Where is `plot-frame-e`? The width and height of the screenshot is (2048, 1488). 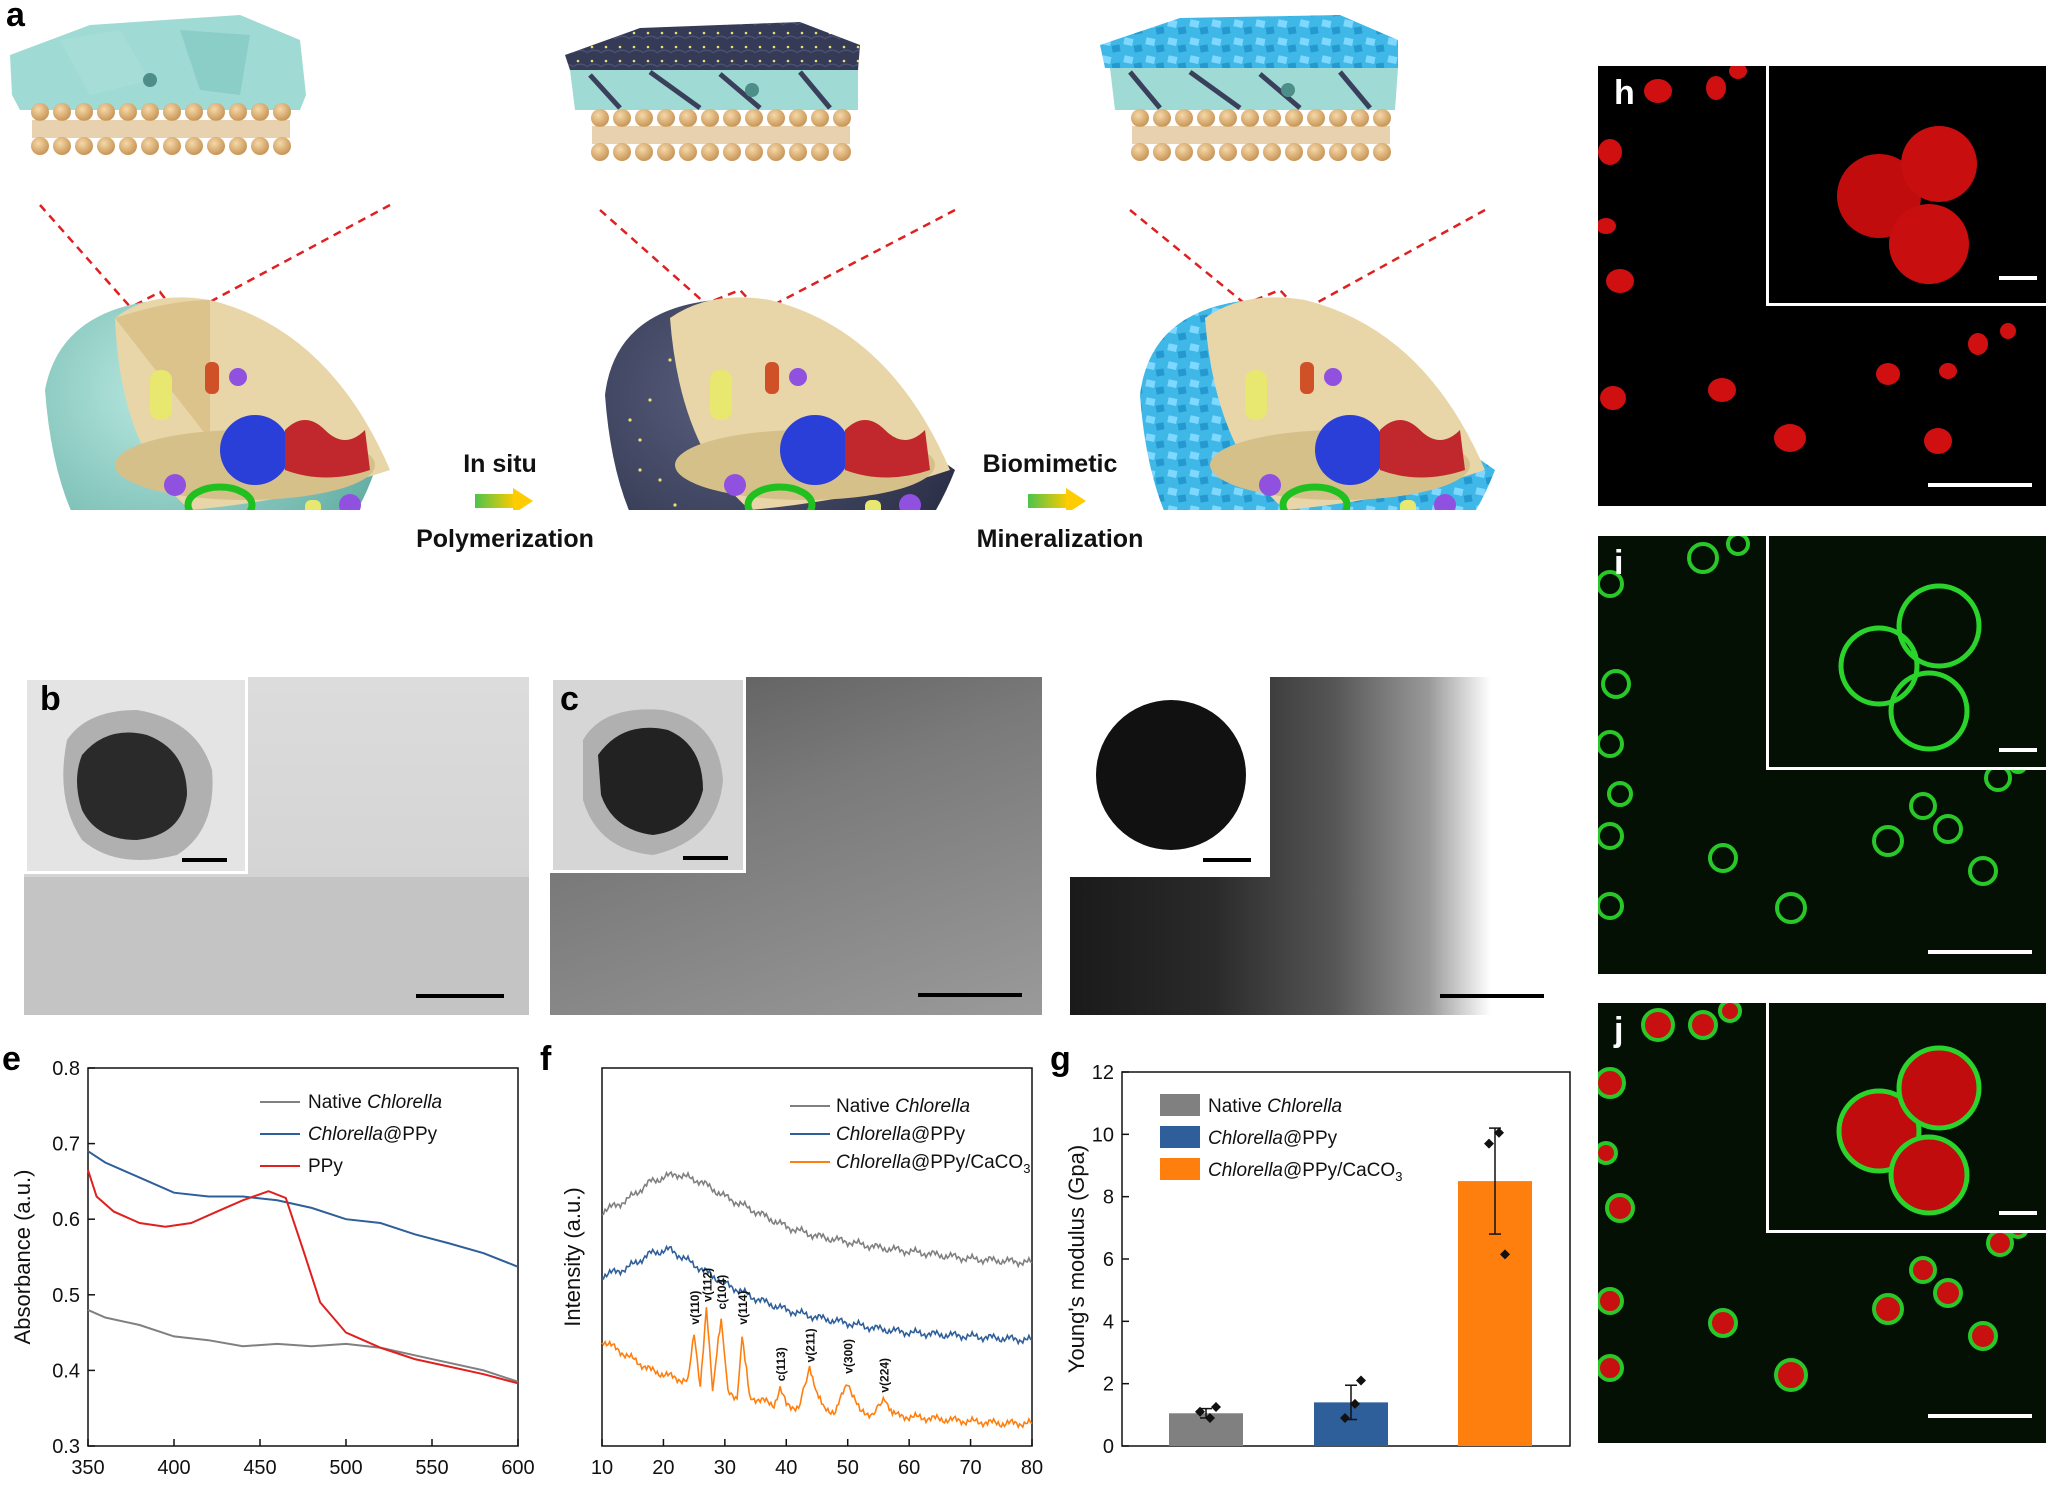 plot-frame-e is located at coordinates (303, 1257).